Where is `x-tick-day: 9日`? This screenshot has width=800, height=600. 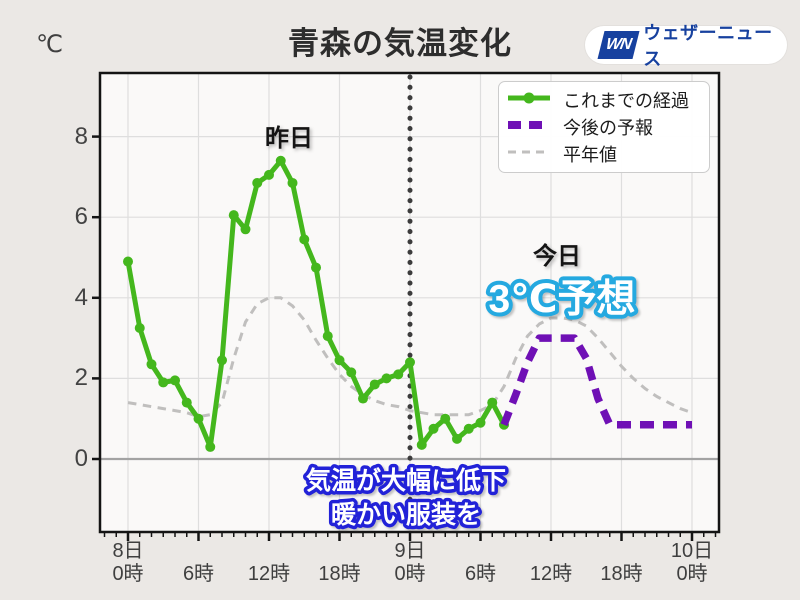
x-tick-day: 9日 is located at coordinates (410, 551).